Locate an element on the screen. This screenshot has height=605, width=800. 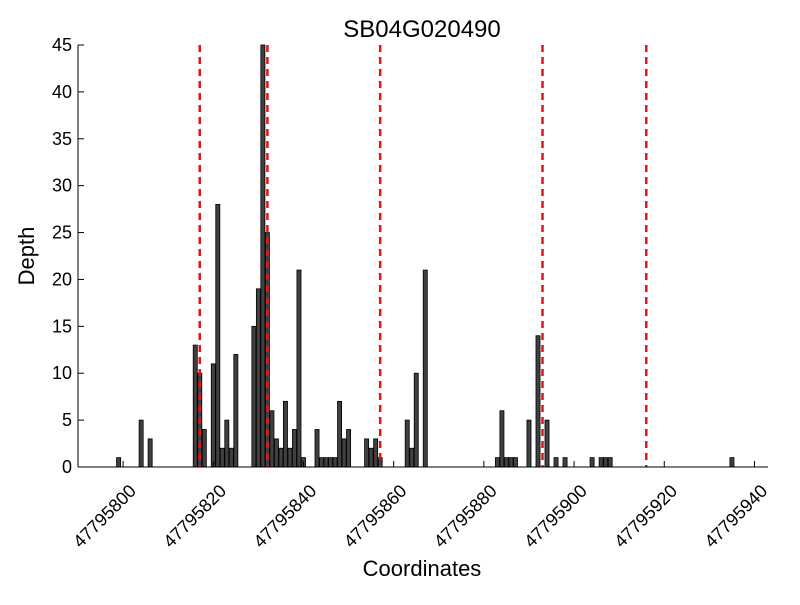
x-tick-label: 47795940 is located at coordinates (736, 516).